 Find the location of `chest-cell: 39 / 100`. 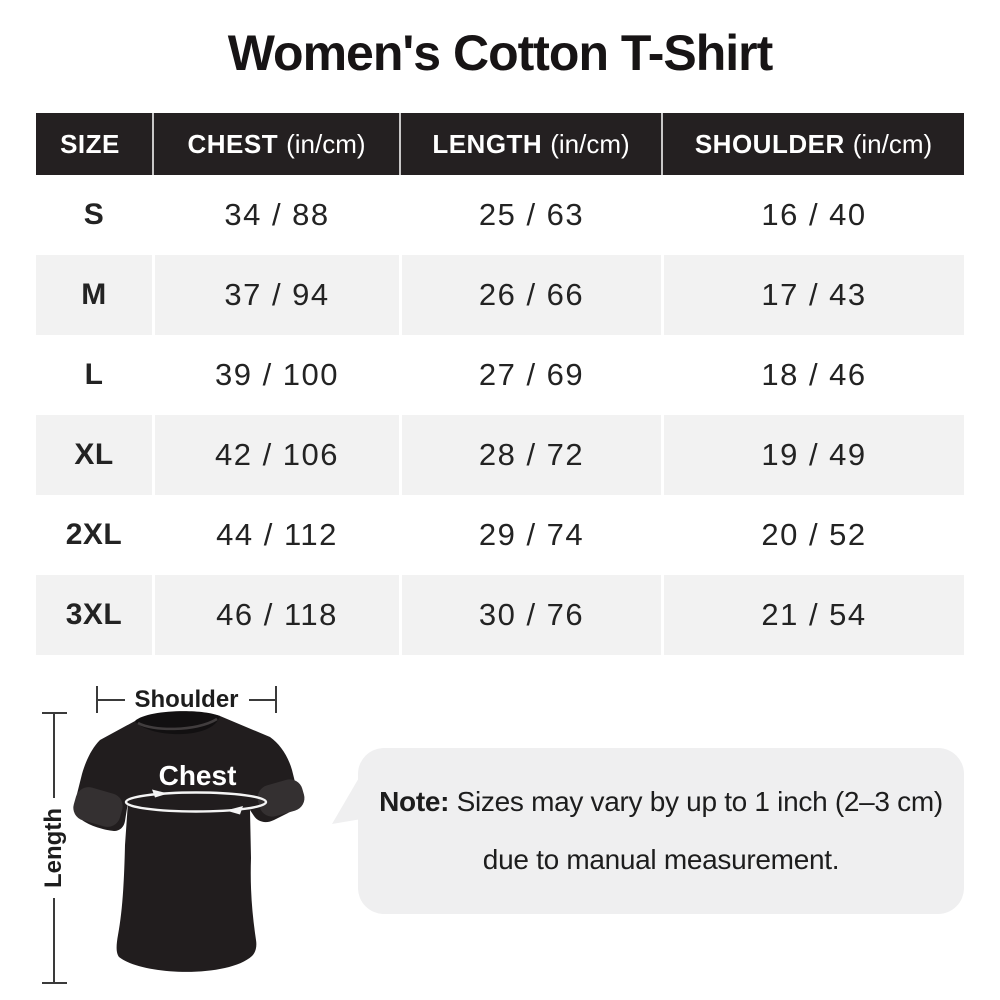

chest-cell: 39 / 100 is located at coordinates (275, 375).